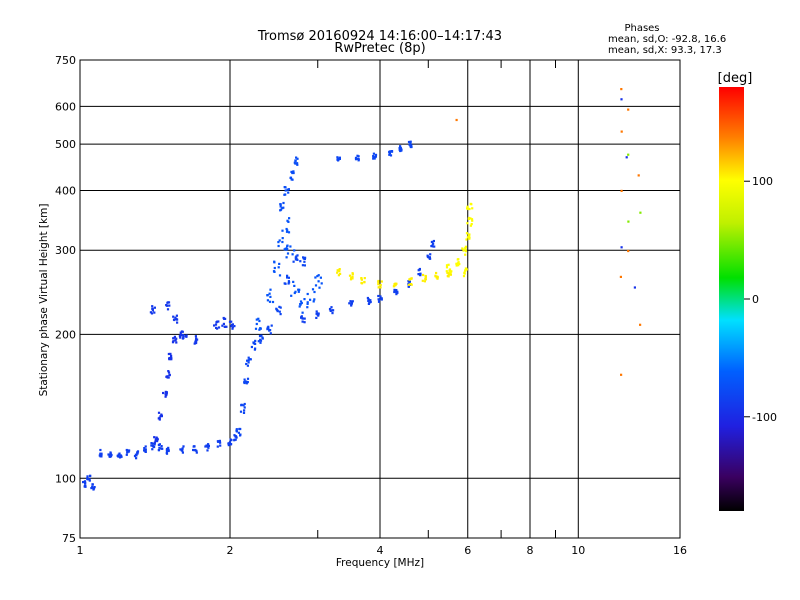  Describe the element at coordinates (380, 550) in the screenshot. I see `x-tick-label: 4` at that location.